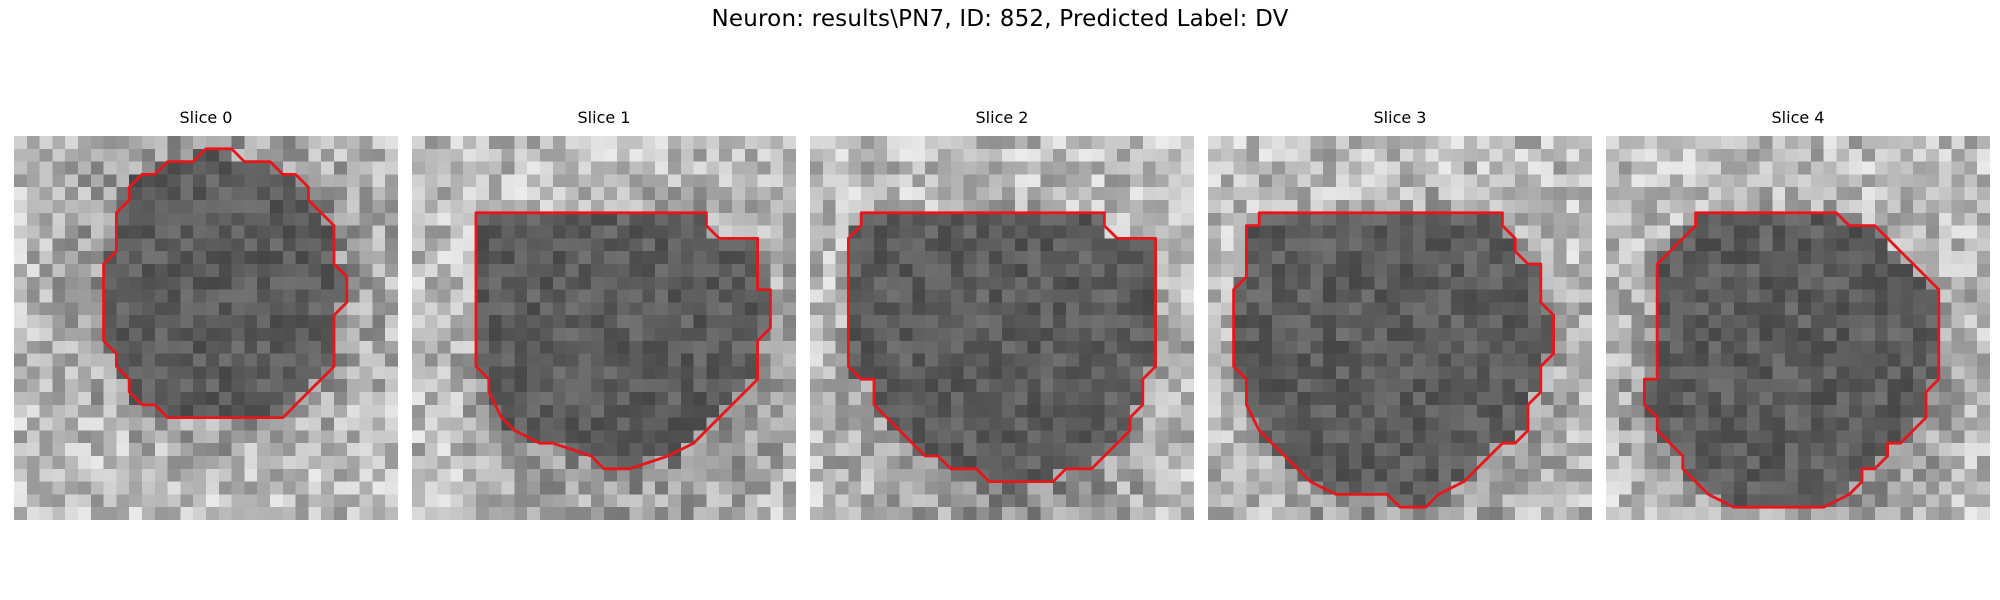 The image size is (2000, 600). I want to click on slice-panel-1: Slice 1, so click(604, 313).